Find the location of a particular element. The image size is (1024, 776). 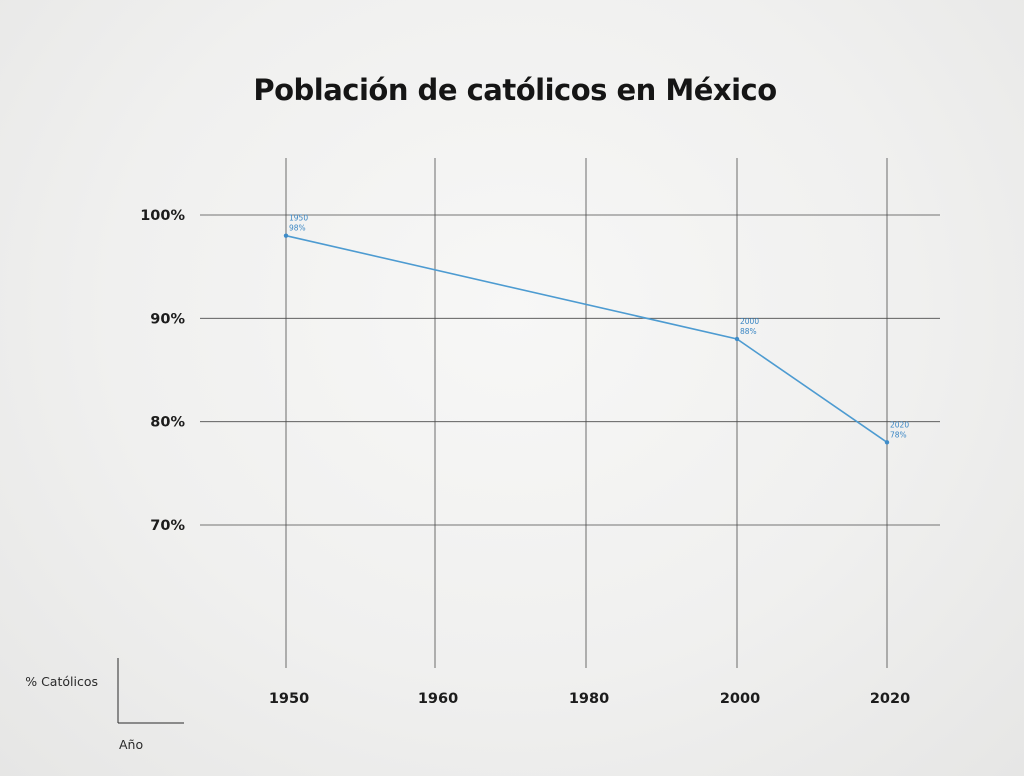

x-axis-ticks: 1950 1960 1980 2000 2020 is located at coordinates (589, 699).